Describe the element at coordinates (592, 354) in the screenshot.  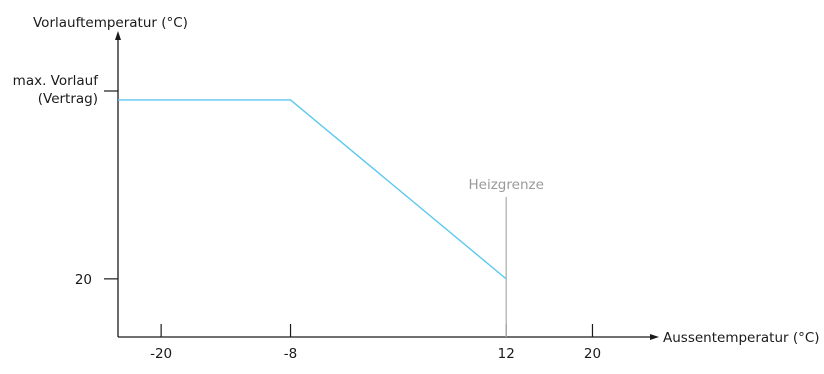
I see `x-tick-label: 20` at that location.